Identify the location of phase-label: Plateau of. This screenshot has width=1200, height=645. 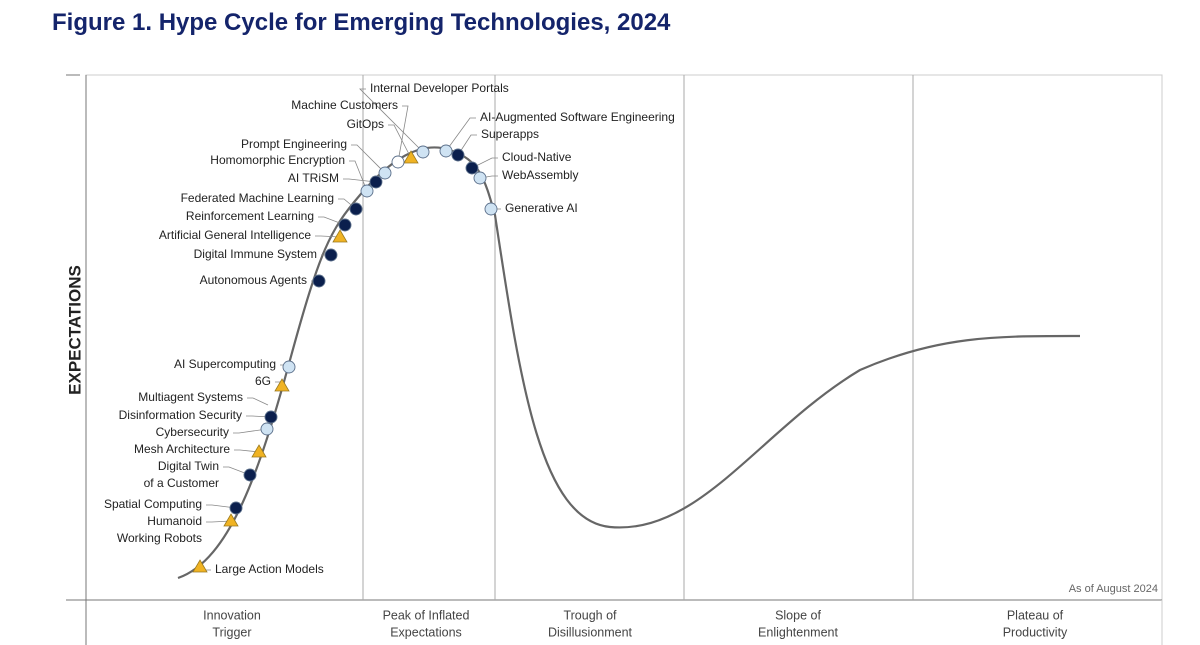
(1035, 615).